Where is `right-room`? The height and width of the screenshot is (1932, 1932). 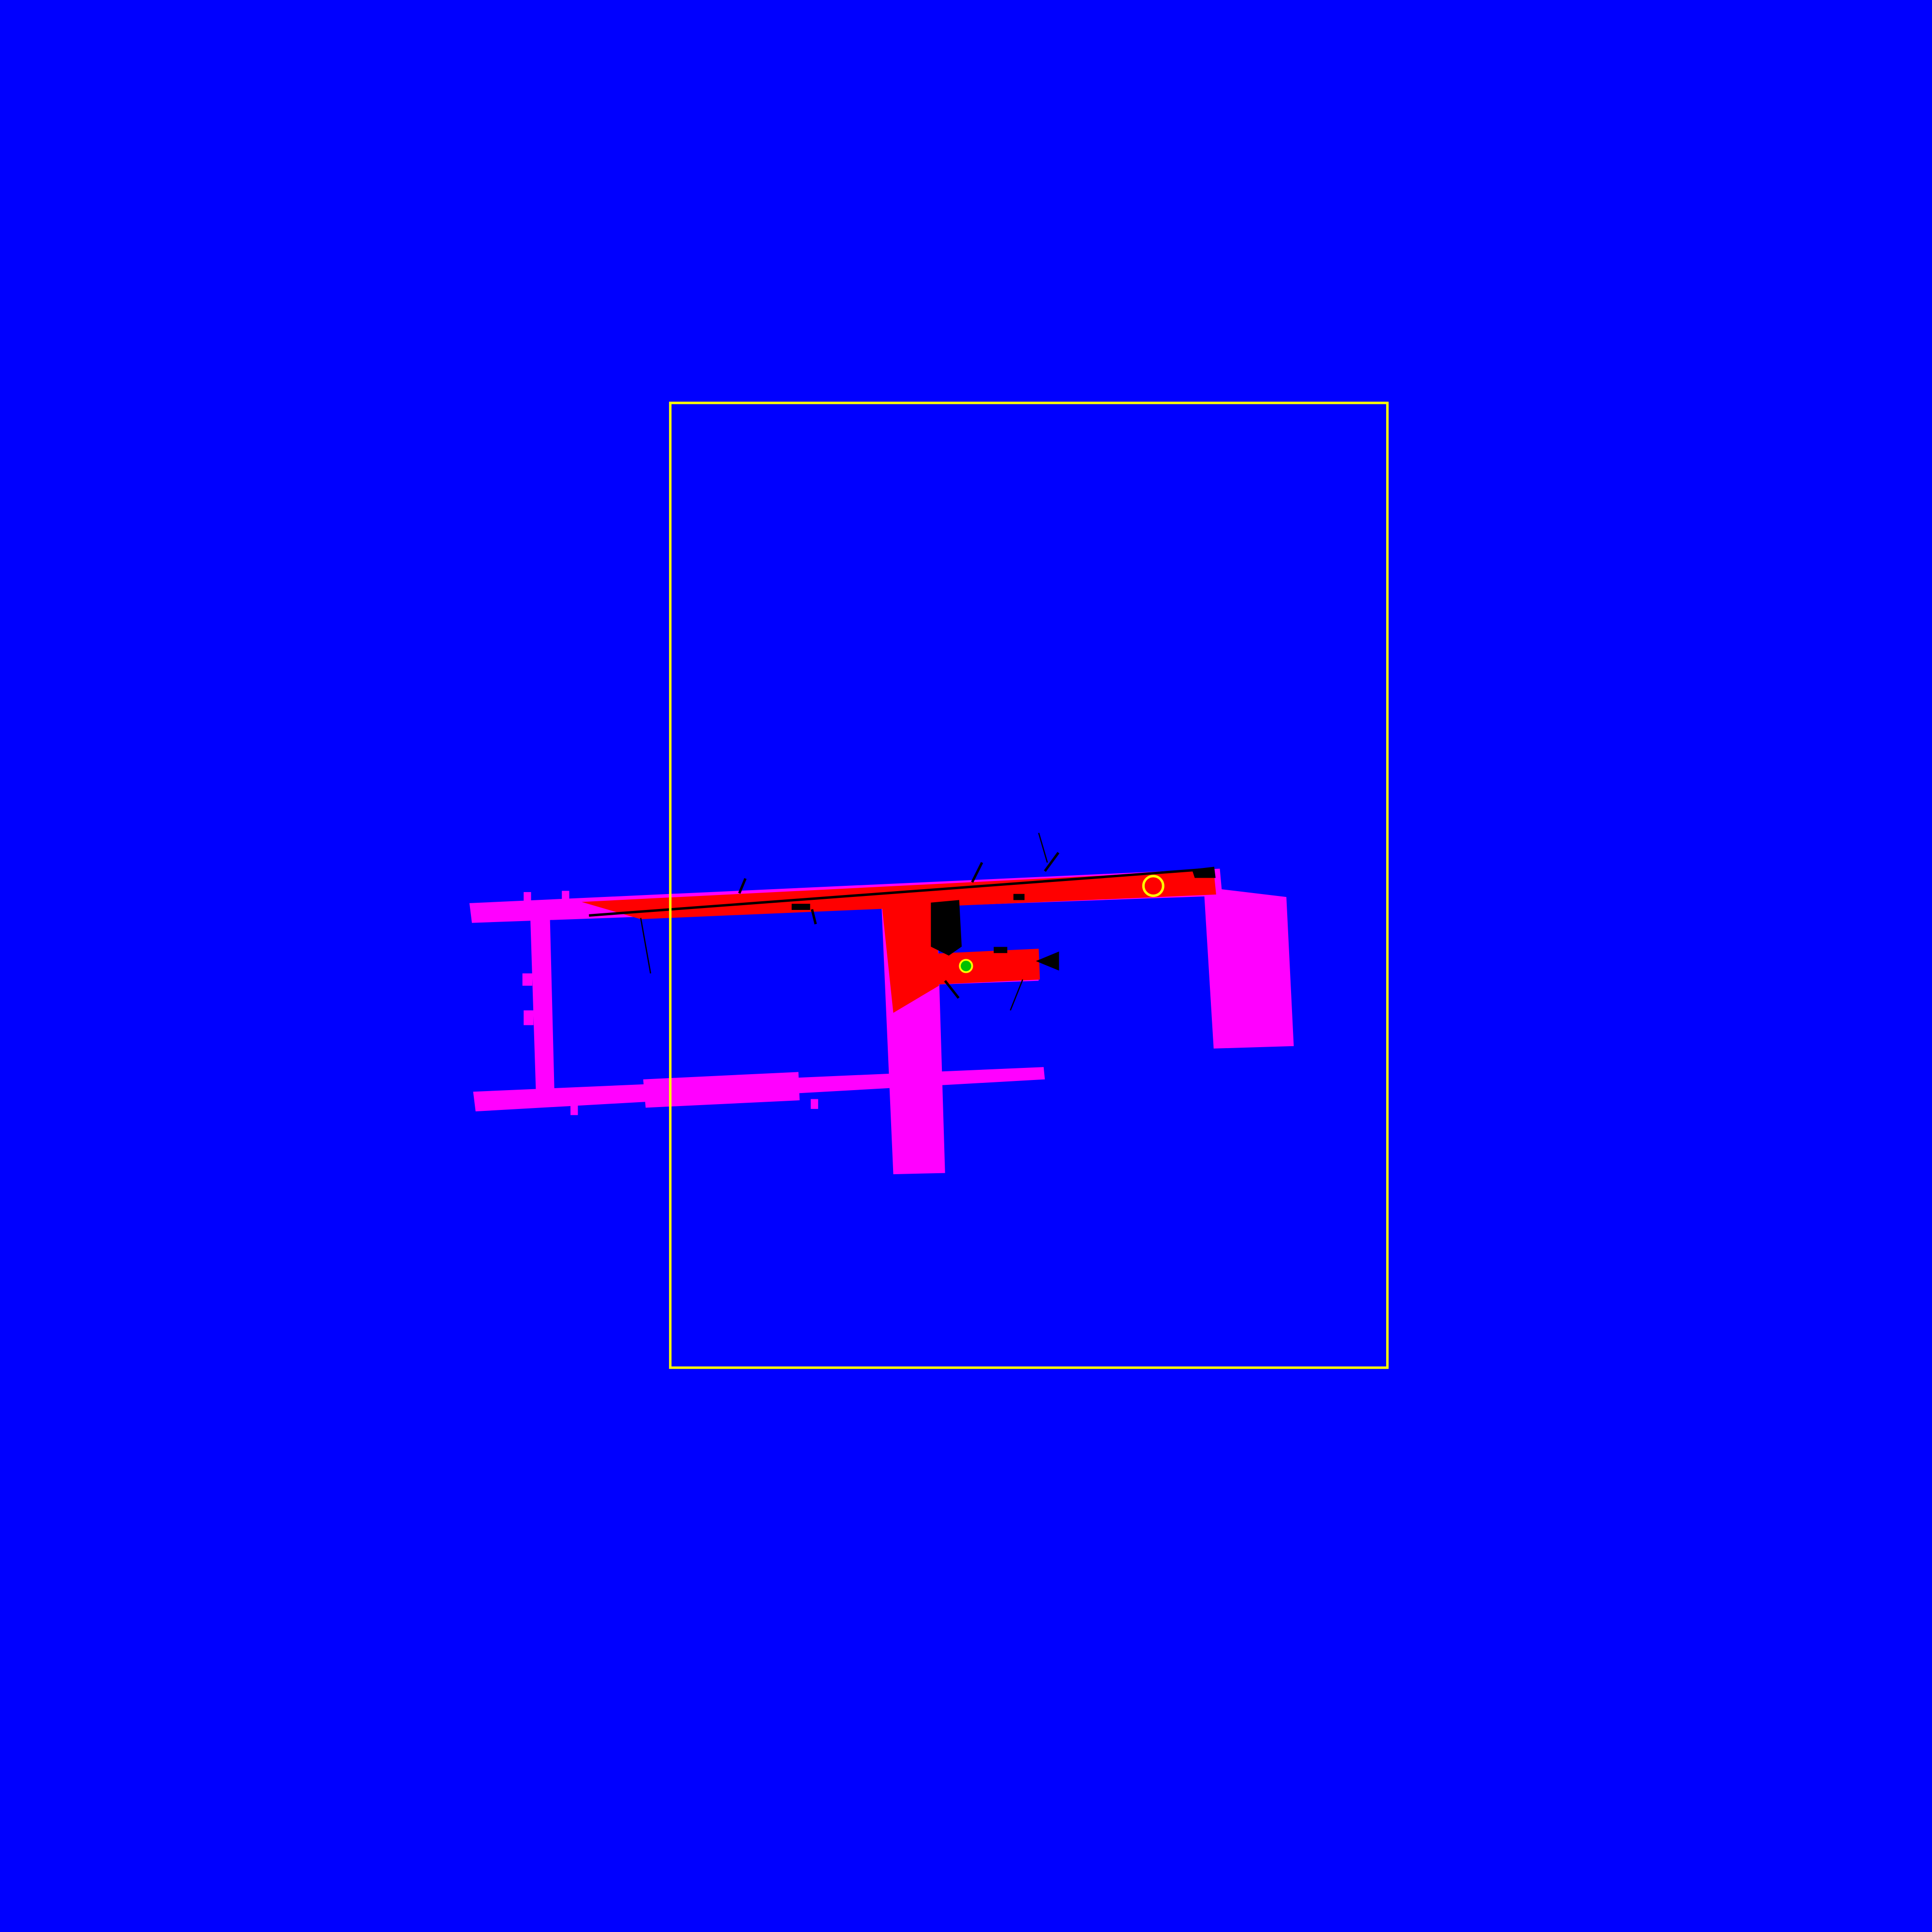
right-room is located at coordinates (1249, 968).